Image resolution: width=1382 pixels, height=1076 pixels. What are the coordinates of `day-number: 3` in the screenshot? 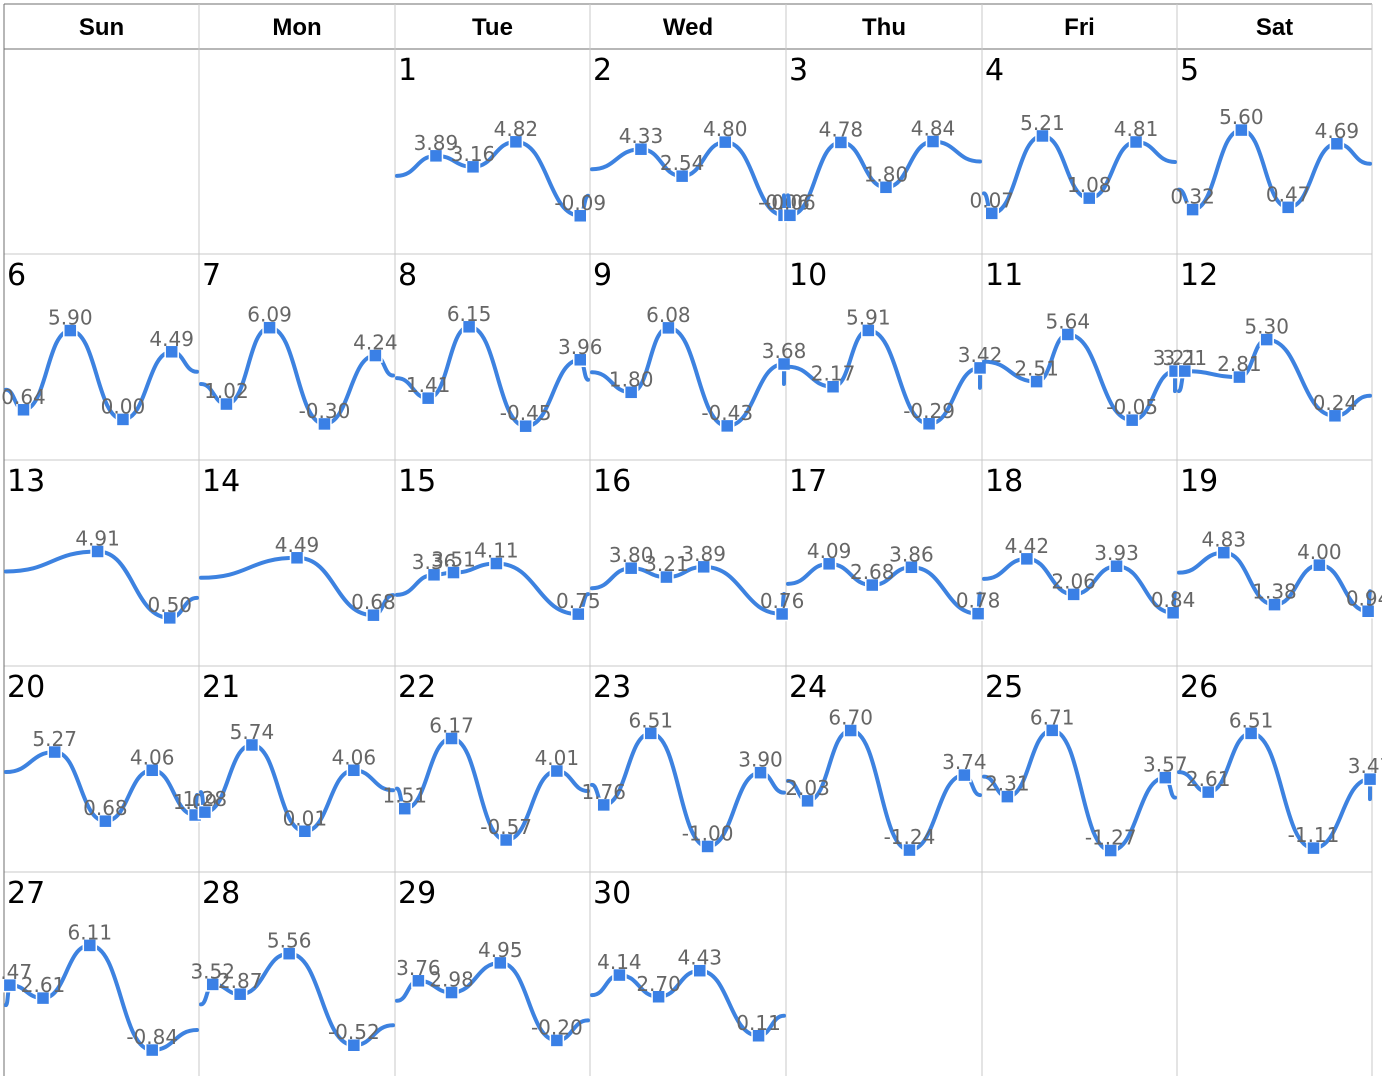 It's located at (798, 70).